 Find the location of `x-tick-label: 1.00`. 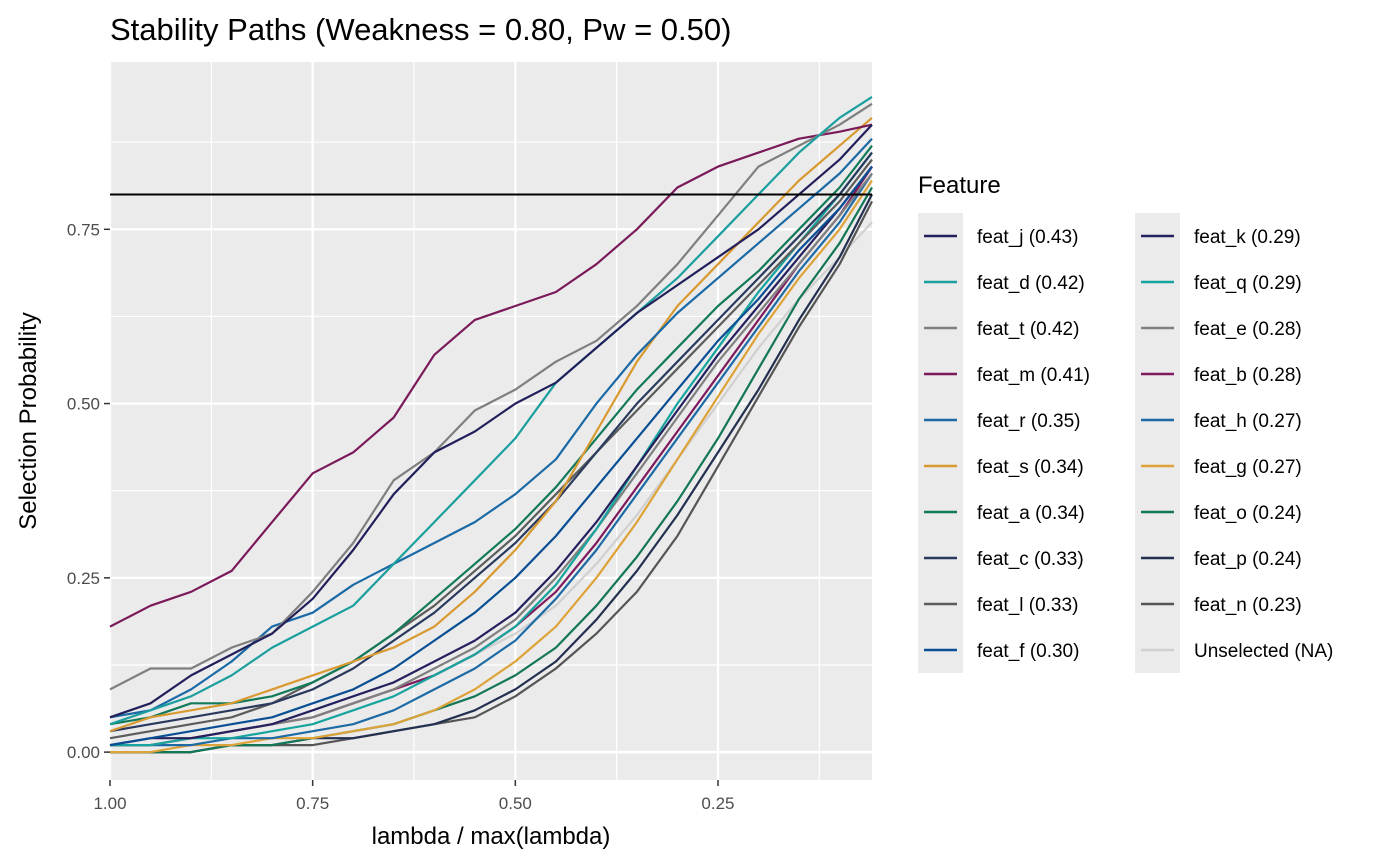

x-tick-label: 1.00 is located at coordinates (109, 803).